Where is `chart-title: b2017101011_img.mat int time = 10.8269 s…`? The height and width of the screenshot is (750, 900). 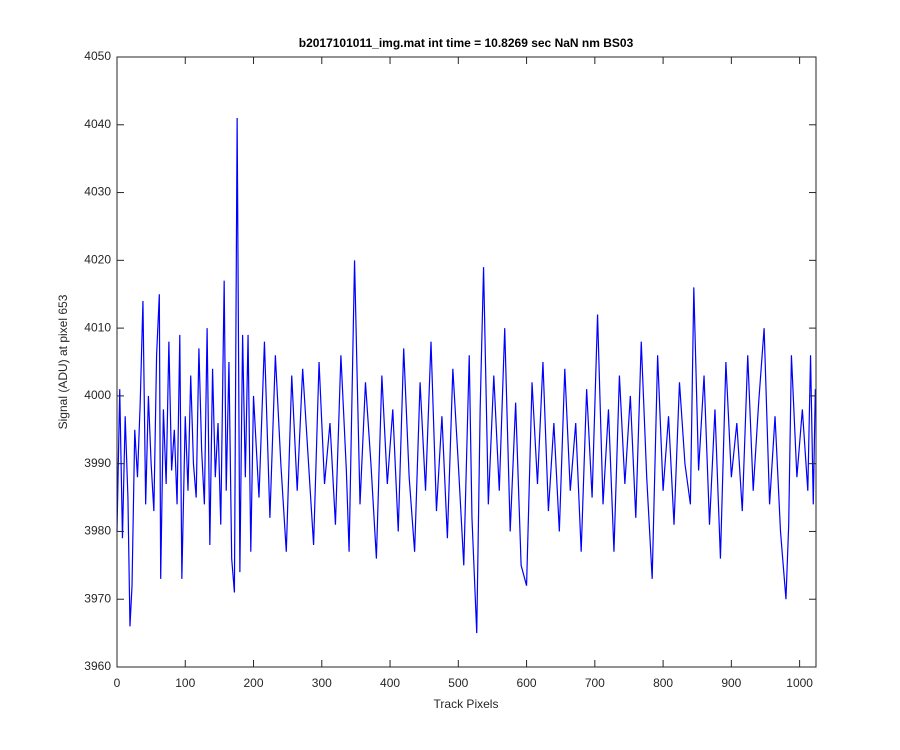 chart-title: b2017101011_img.mat int time = 10.8269 s… is located at coordinates (466, 43).